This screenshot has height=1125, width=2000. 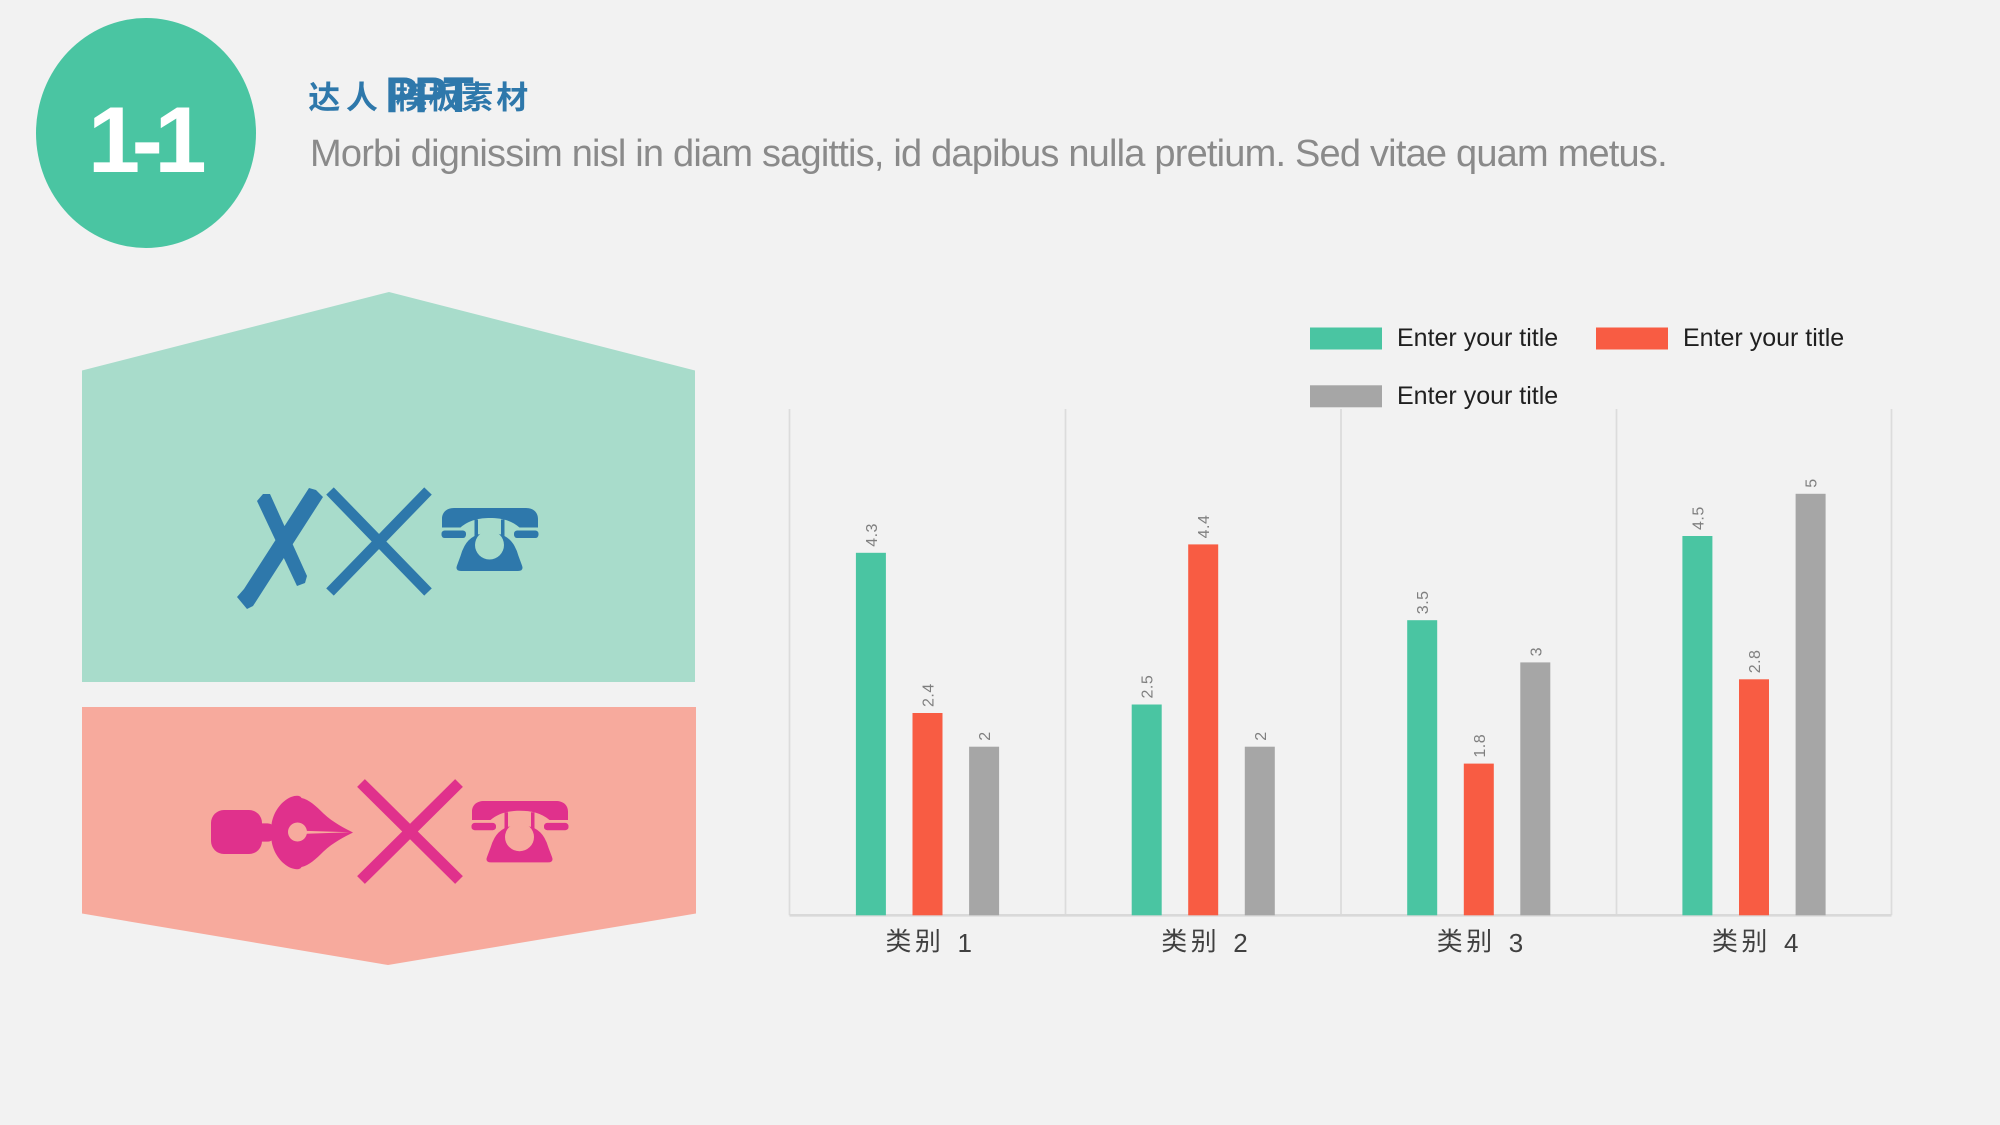 I want to click on svg-text: 2.5, so click(x=1148, y=687).